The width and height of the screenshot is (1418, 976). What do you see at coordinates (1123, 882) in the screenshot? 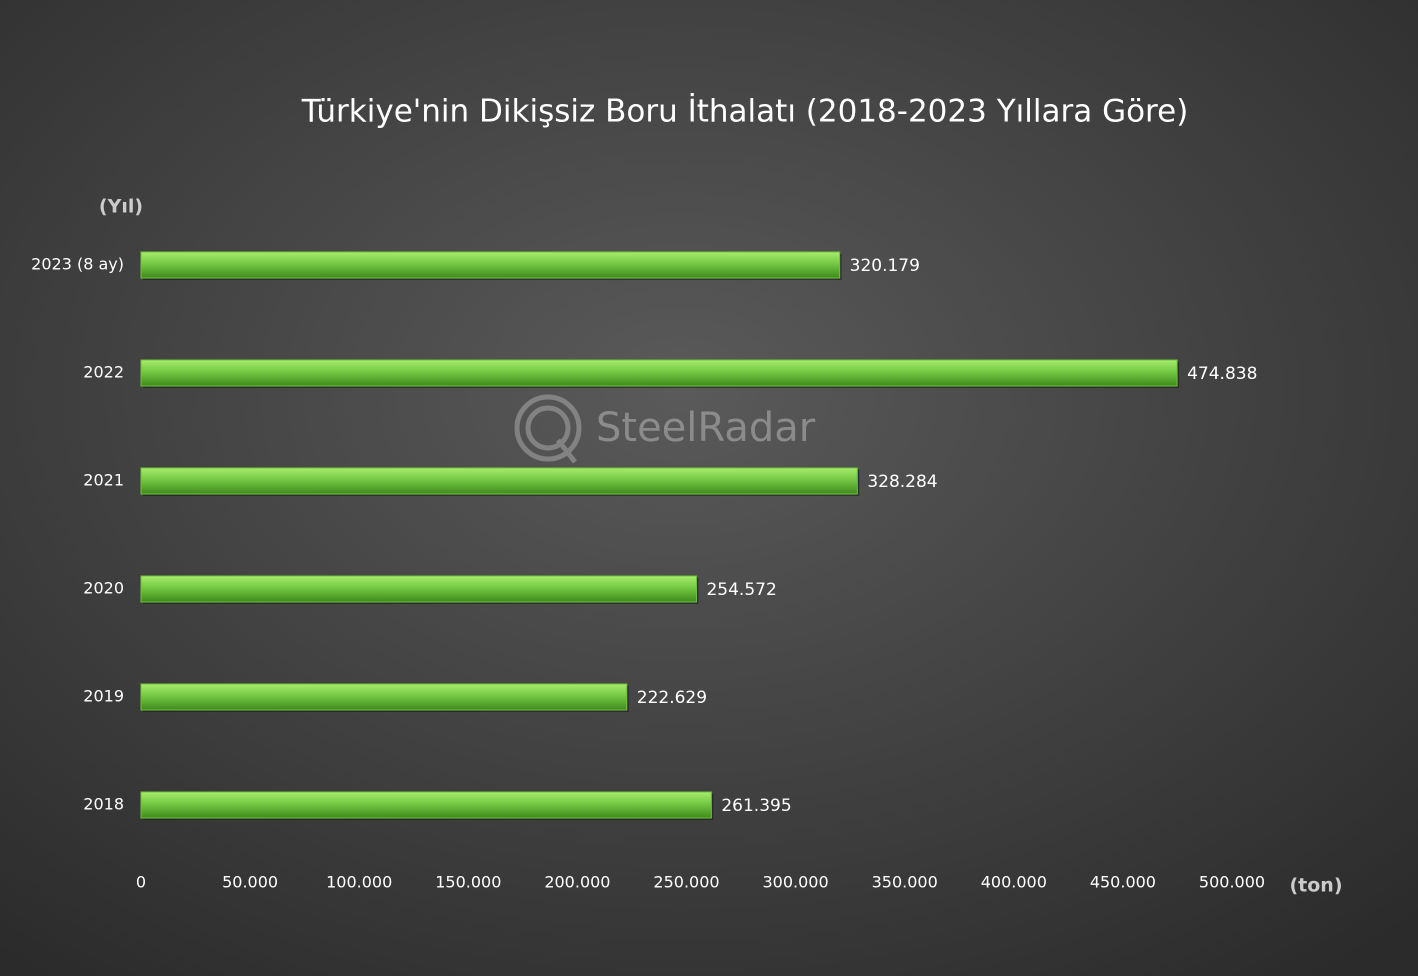
I see `x-tick-label: 450.000` at bounding box center [1123, 882].